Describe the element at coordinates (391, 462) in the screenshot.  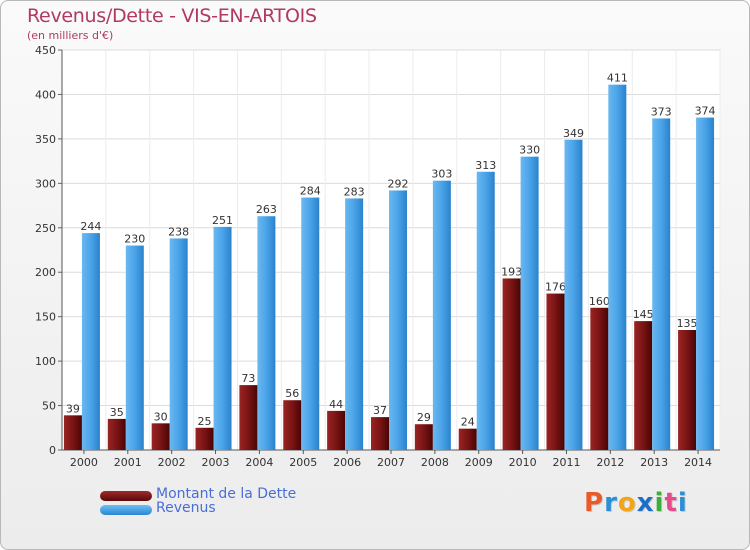
I see `x-tick-label: 2007` at that location.